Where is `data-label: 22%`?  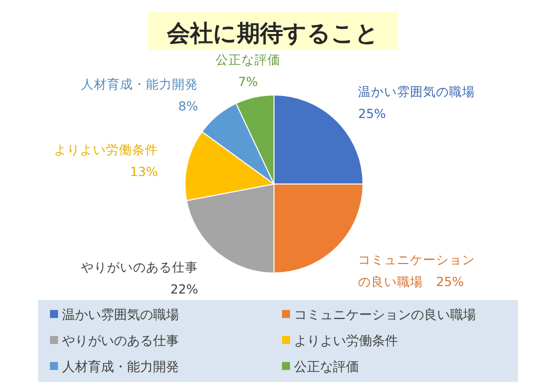
data-label: 22% is located at coordinates (184, 289).